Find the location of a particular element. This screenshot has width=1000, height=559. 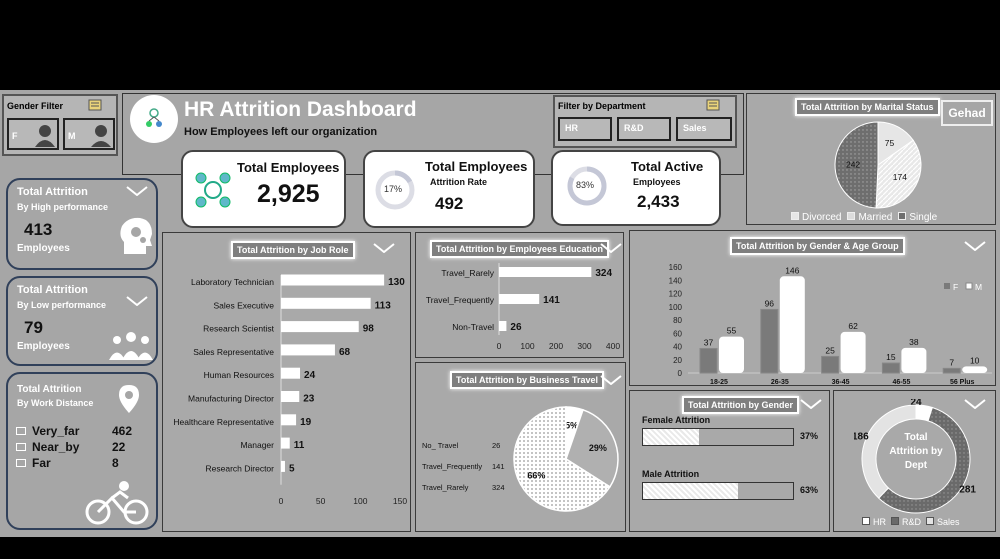

business-travel-title: Total Attrition by Business Travel is located at coordinates (527, 380).